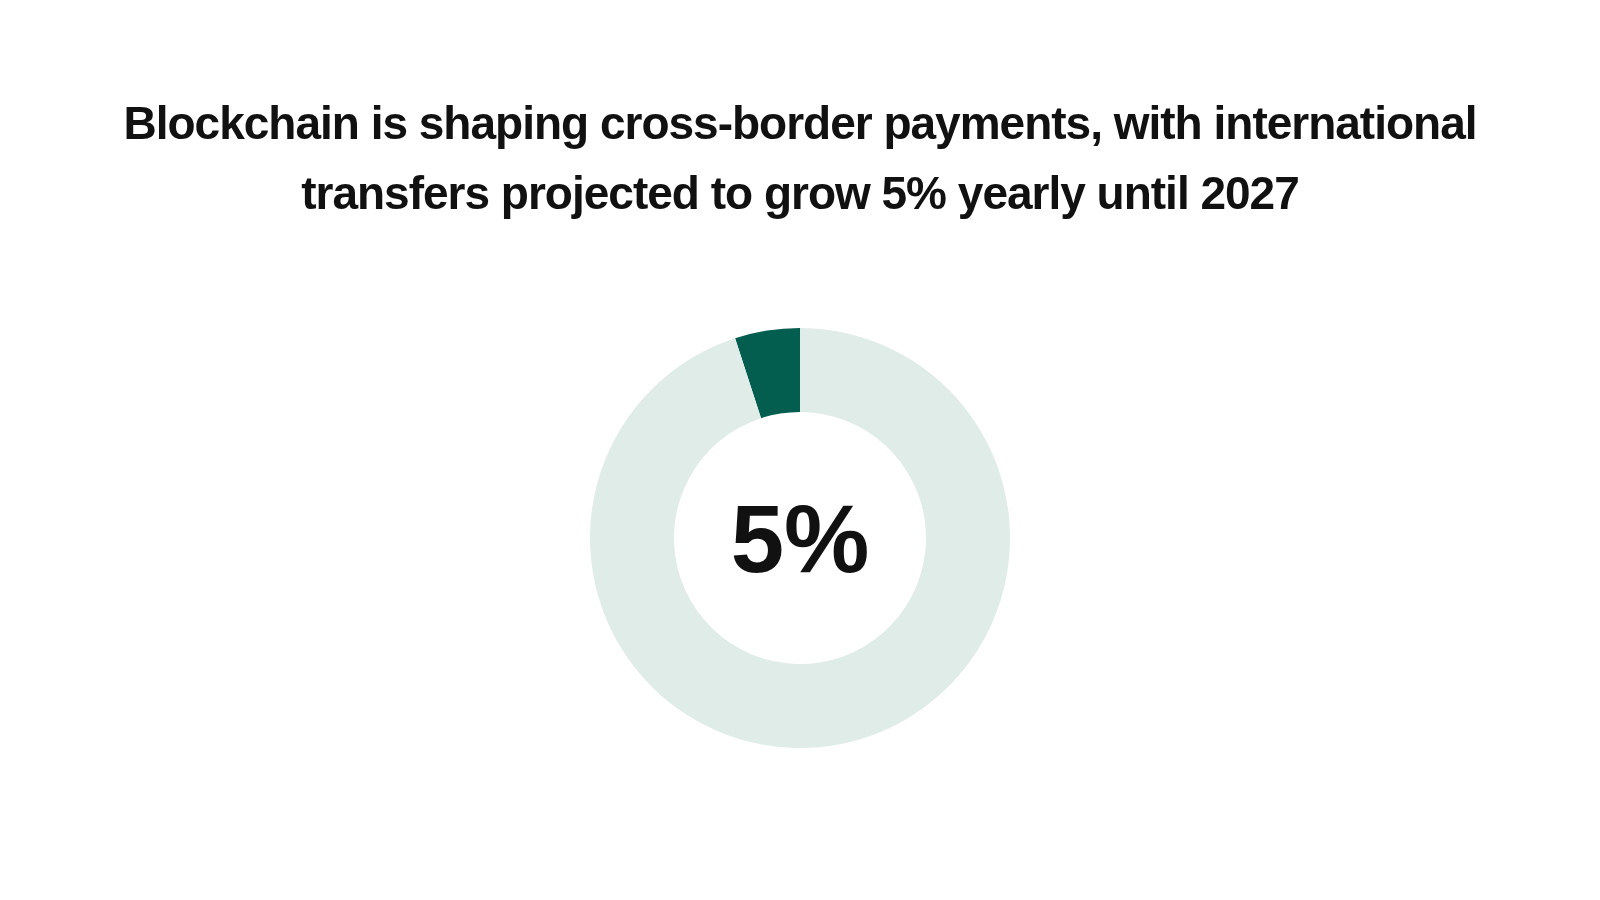 The width and height of the screenshot is (1600, 900). I want to click on chart-title: Blockchain is shaping cross-border payments, with international transfers projected to grow 5% yearly until 2027, so click(800, 158).